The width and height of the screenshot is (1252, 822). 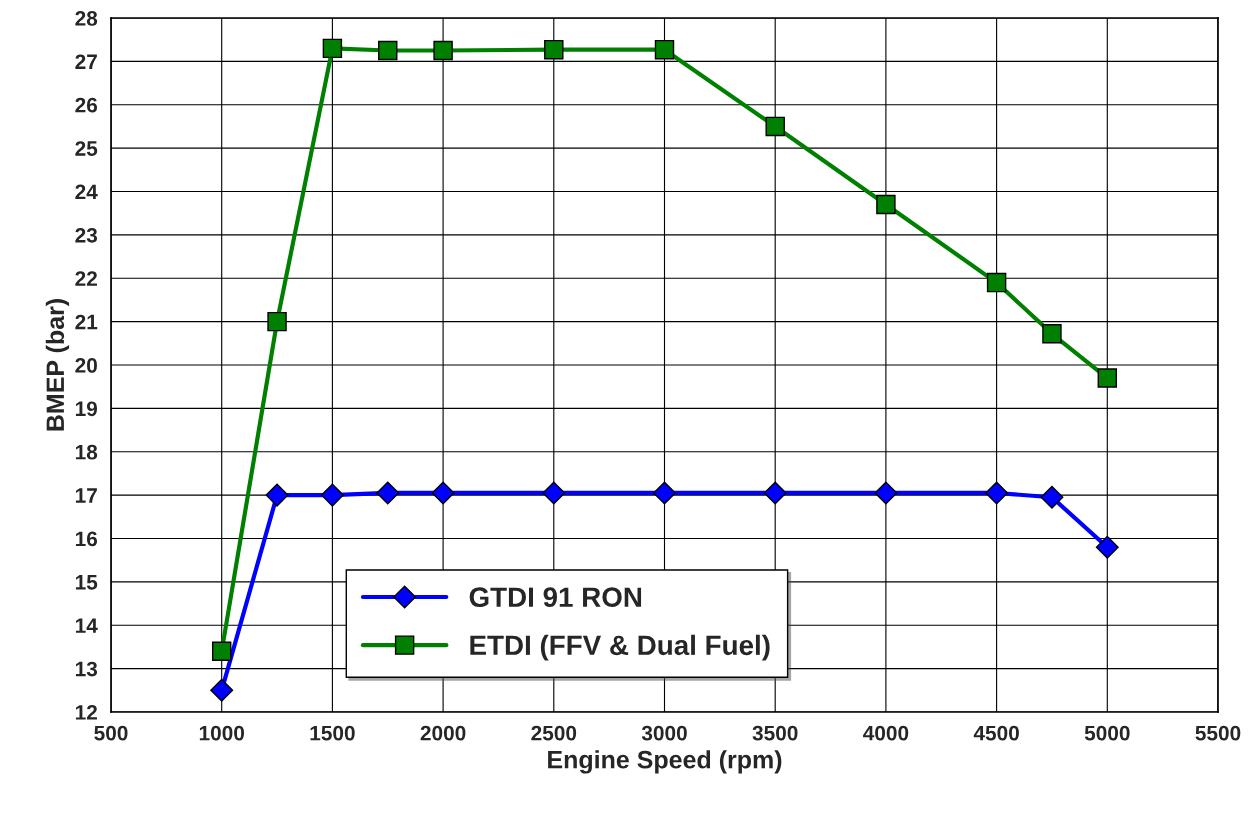 I want to click on y-tick-label: 18, so click(x=86, y=452).